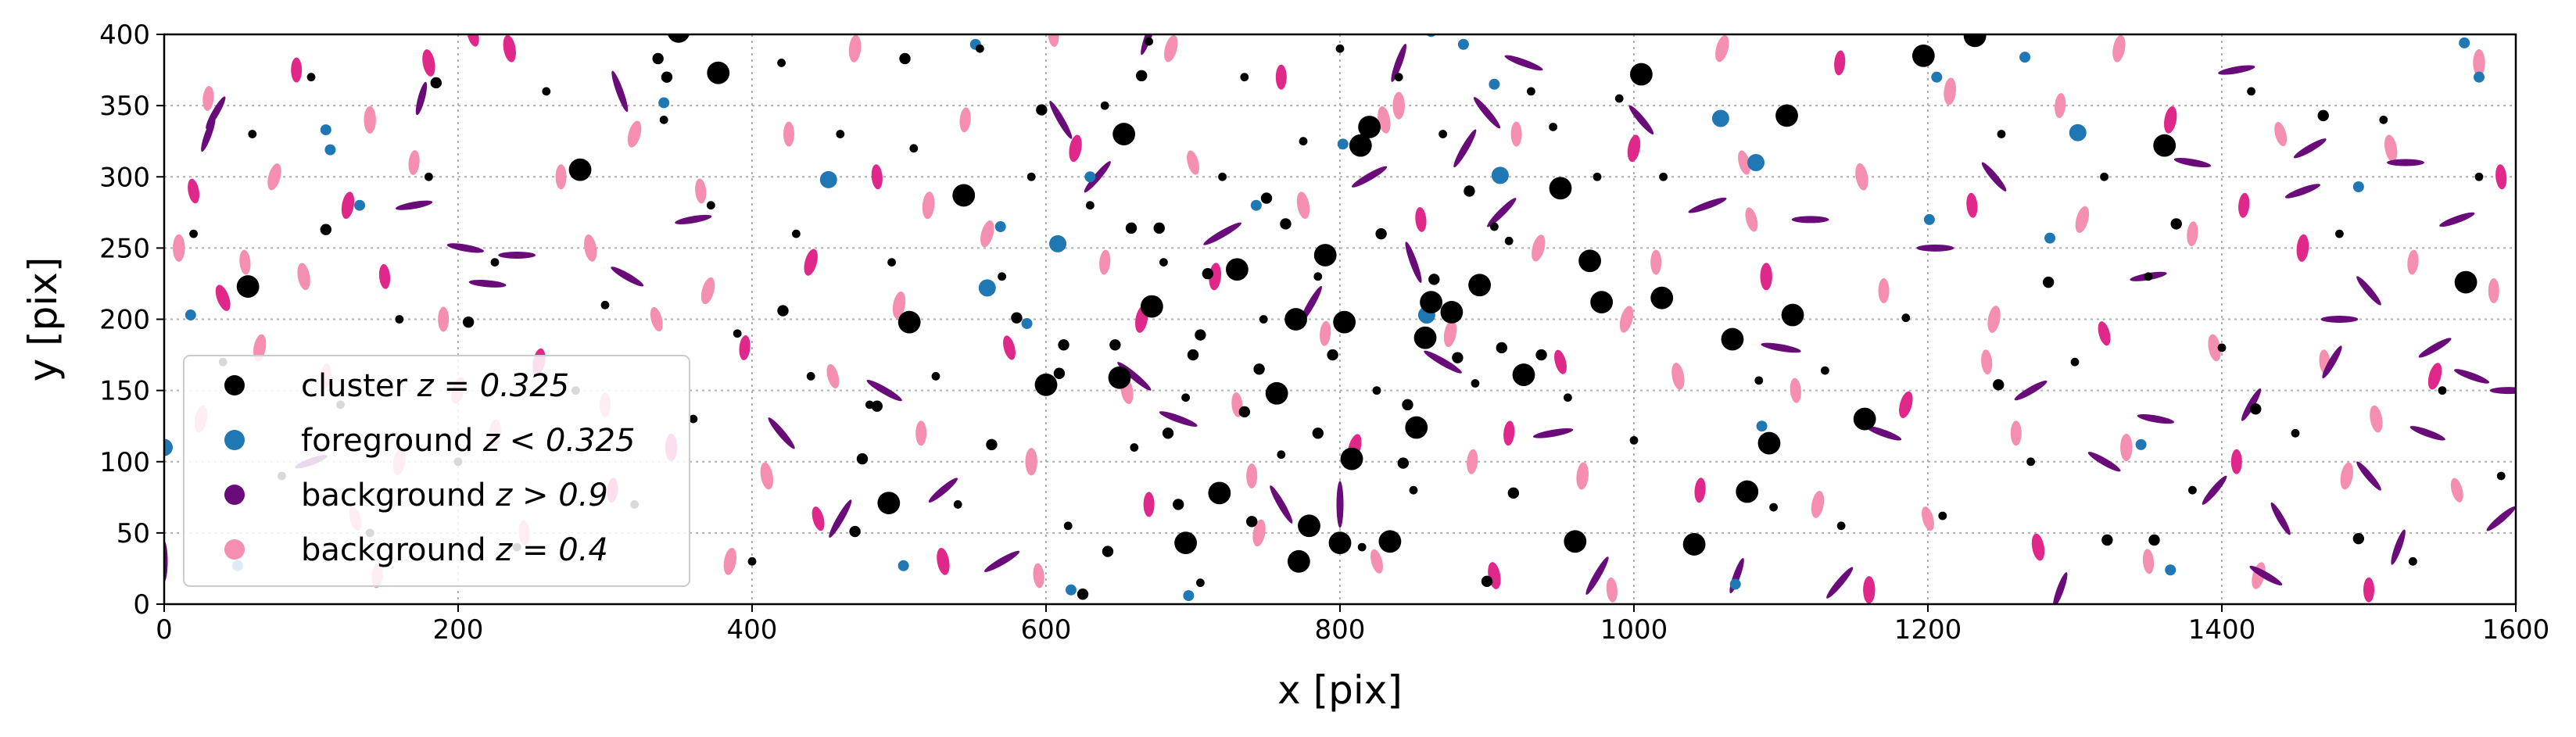 Image resolution: width=2576 pixels, height=737 pixels. I want to click on y-tick-label: 400, so click(125, 35).